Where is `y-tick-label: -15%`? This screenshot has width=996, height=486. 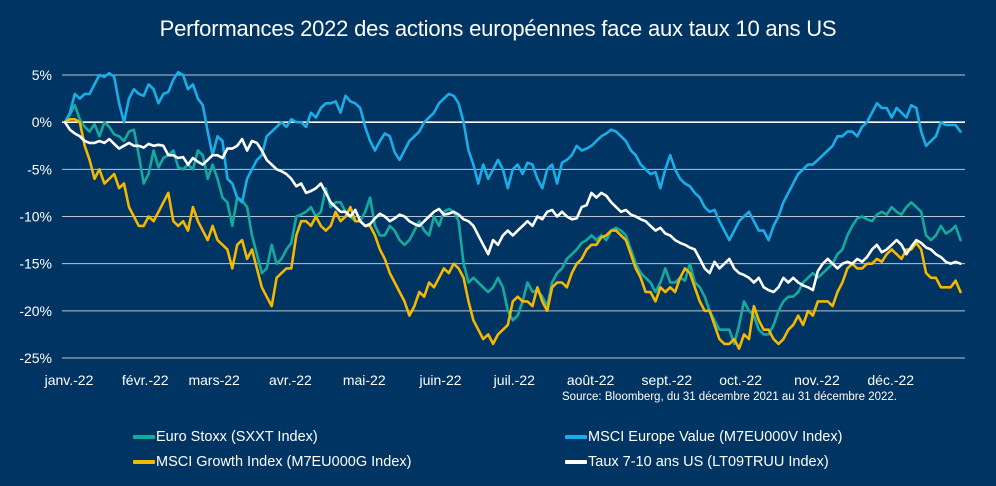
y-tick-label: -15% is located at coordinates (35, 264).